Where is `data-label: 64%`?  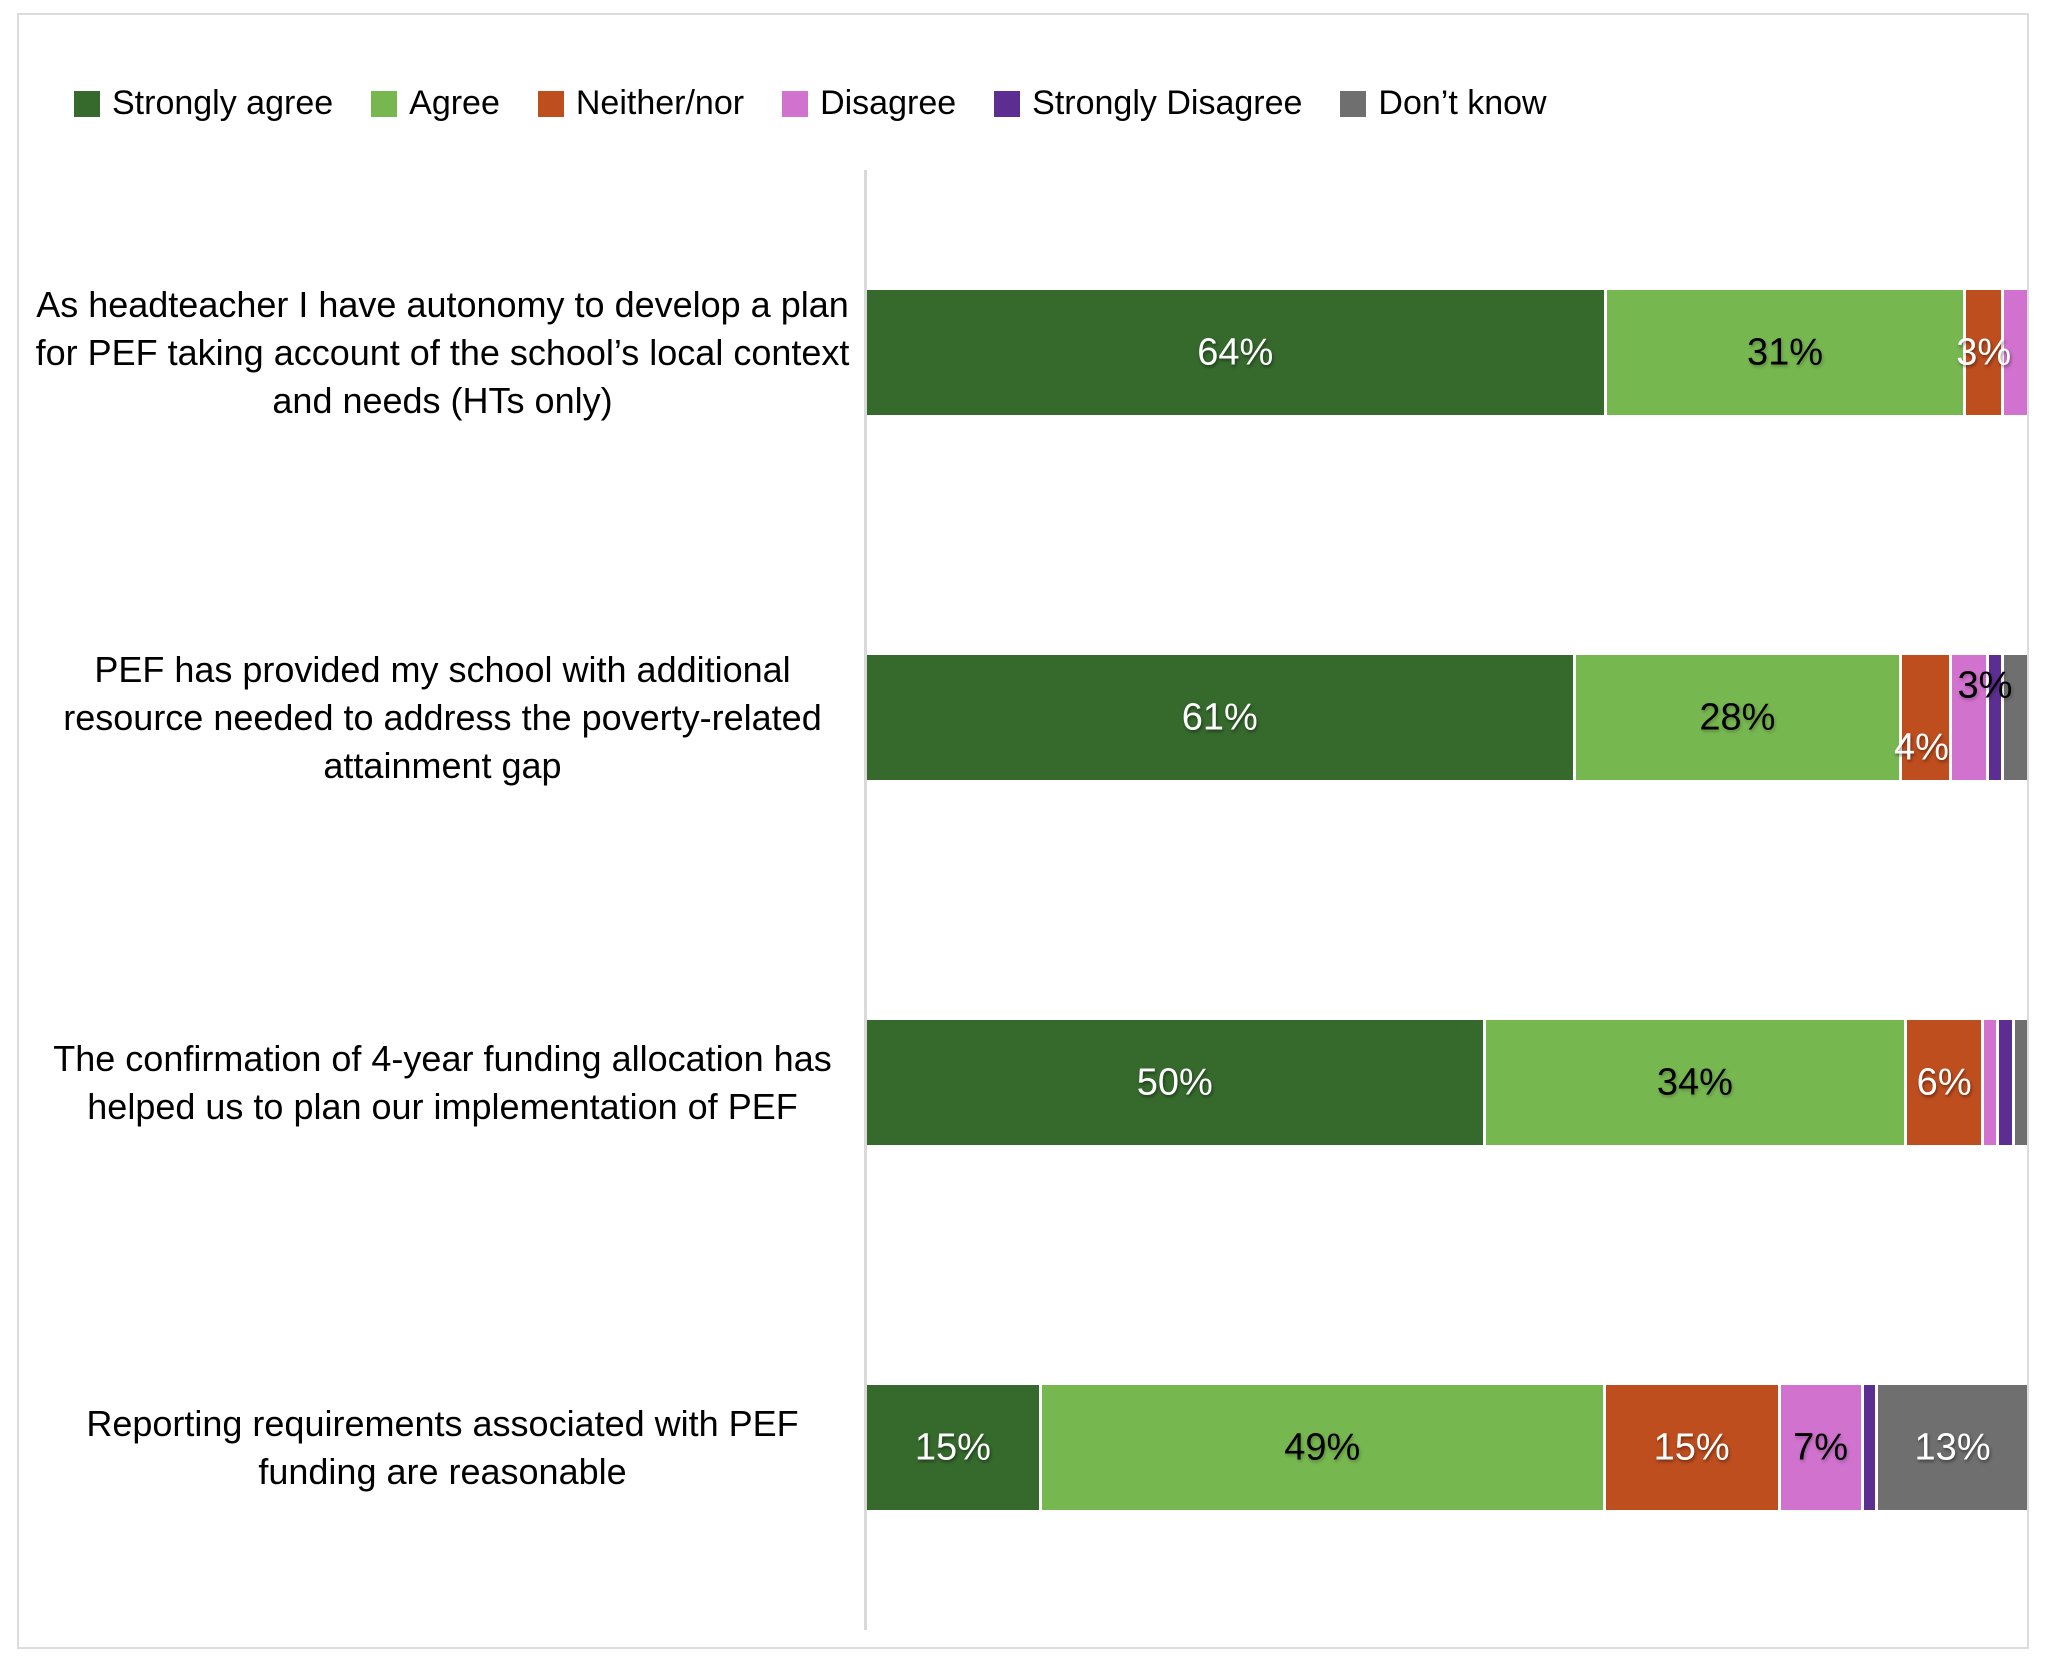 data-label: 64% is located at coordinates (1235, 352).